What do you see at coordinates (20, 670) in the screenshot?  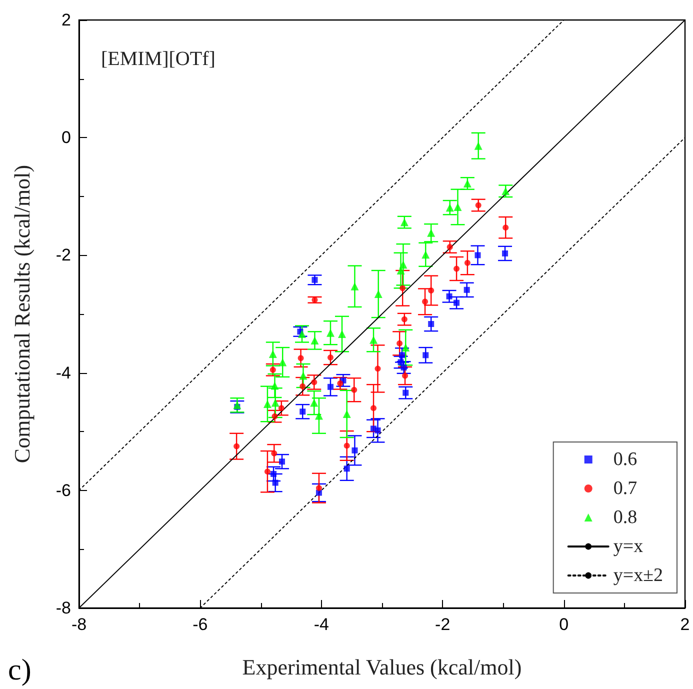 I see `text: c)` at bounding box center [20, 670].